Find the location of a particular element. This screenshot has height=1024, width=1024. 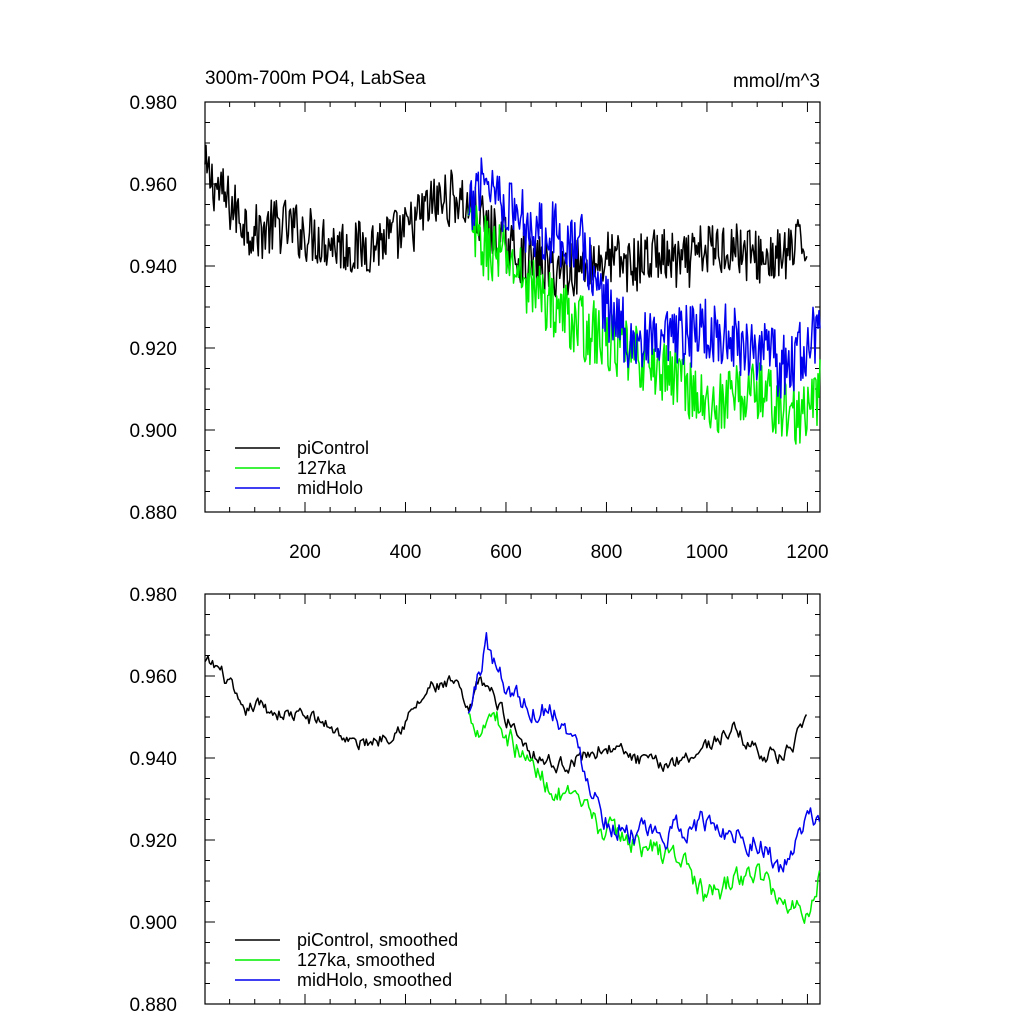

legend-label: piControl is located at coordinates (333, 448).